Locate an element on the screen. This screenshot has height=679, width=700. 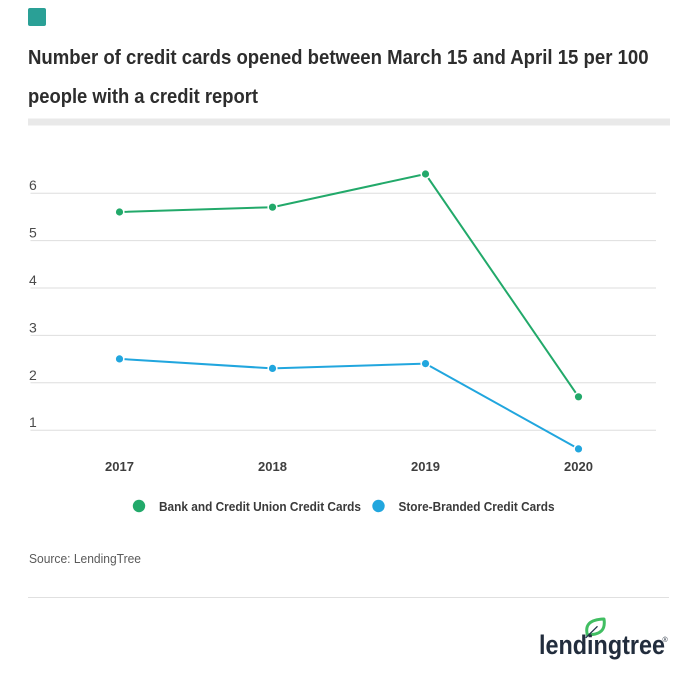
svg-text: 2018 is located at coordinates (272, 466).